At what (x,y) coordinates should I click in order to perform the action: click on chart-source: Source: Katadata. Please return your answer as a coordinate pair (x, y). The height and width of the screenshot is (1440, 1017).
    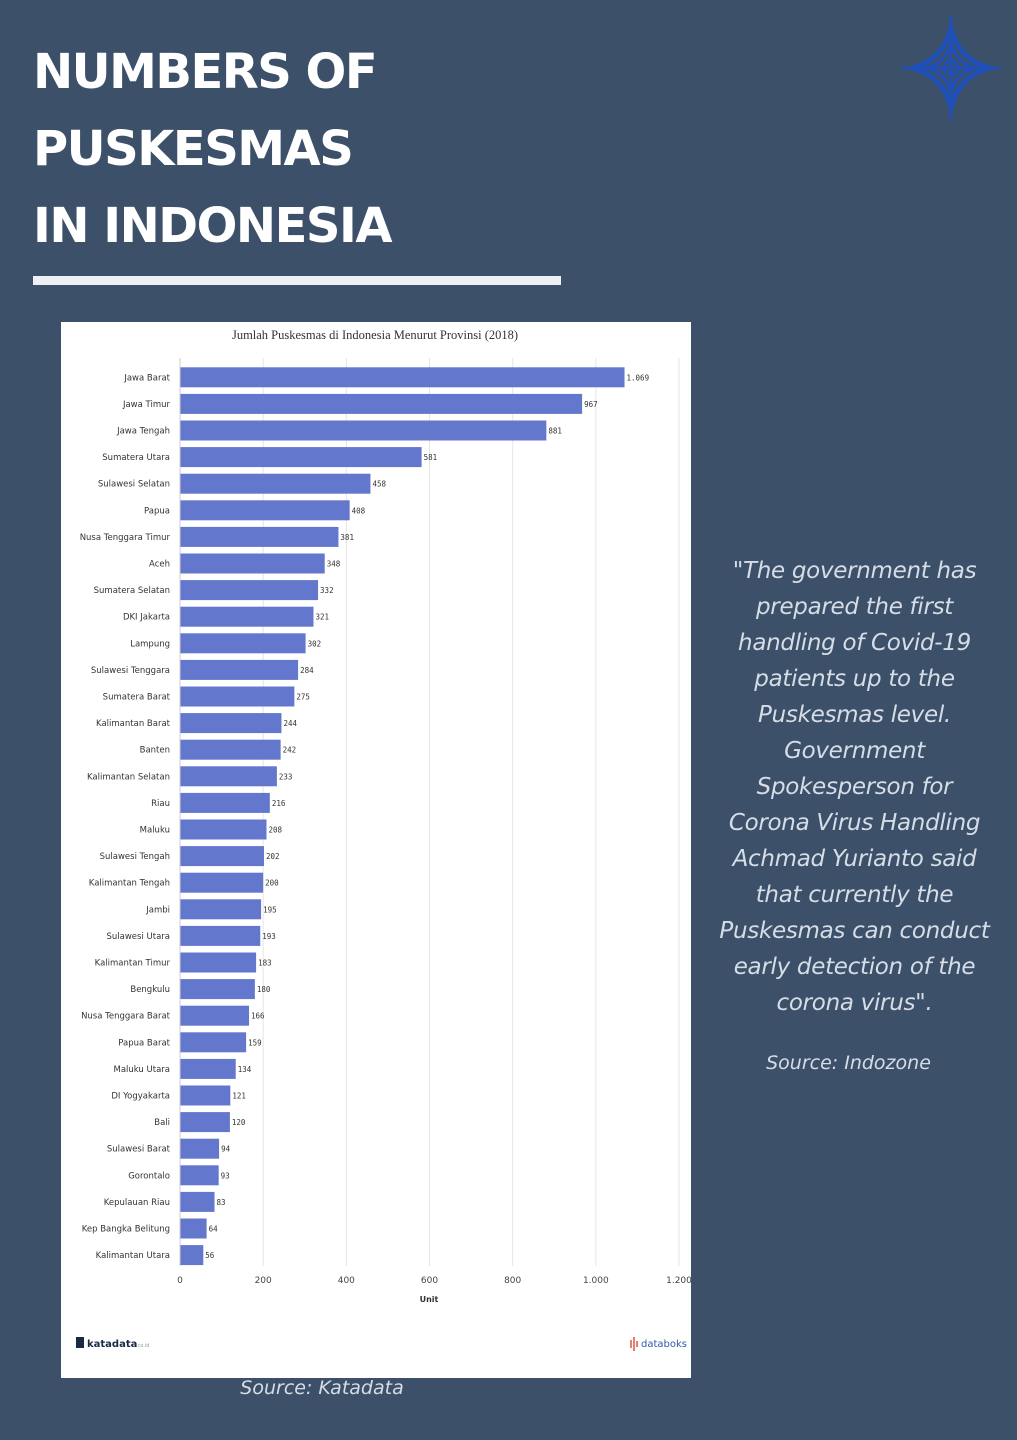
    Looking at the image, I should click on (322, 1388).